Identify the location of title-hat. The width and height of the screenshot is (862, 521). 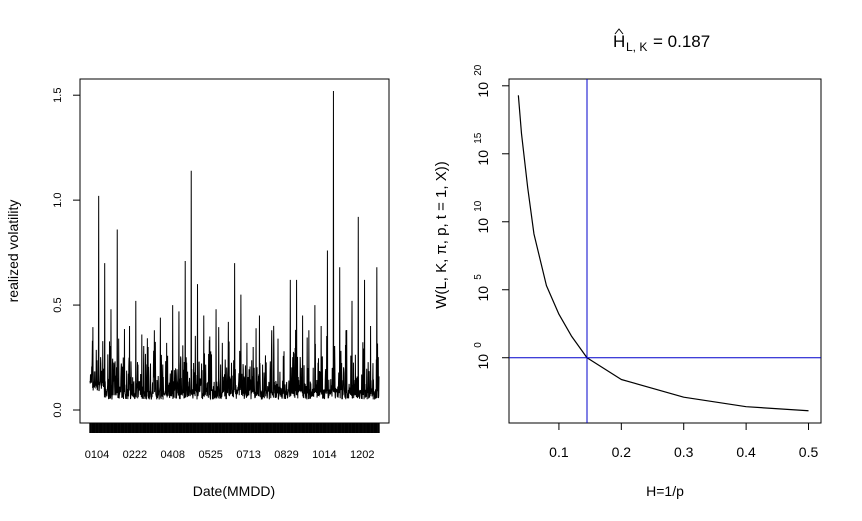
(619, 31).